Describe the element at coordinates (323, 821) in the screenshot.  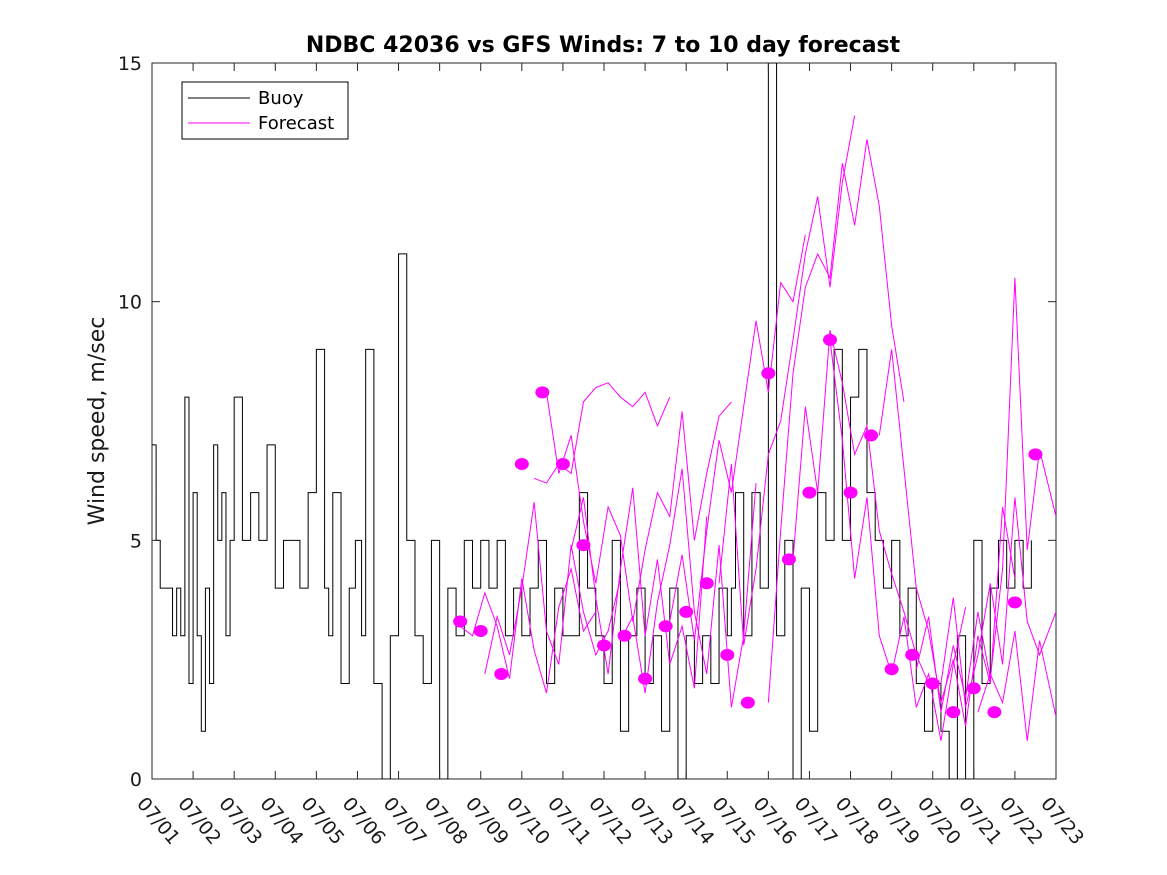
I see `x-tick-label: 07/05` at that location.